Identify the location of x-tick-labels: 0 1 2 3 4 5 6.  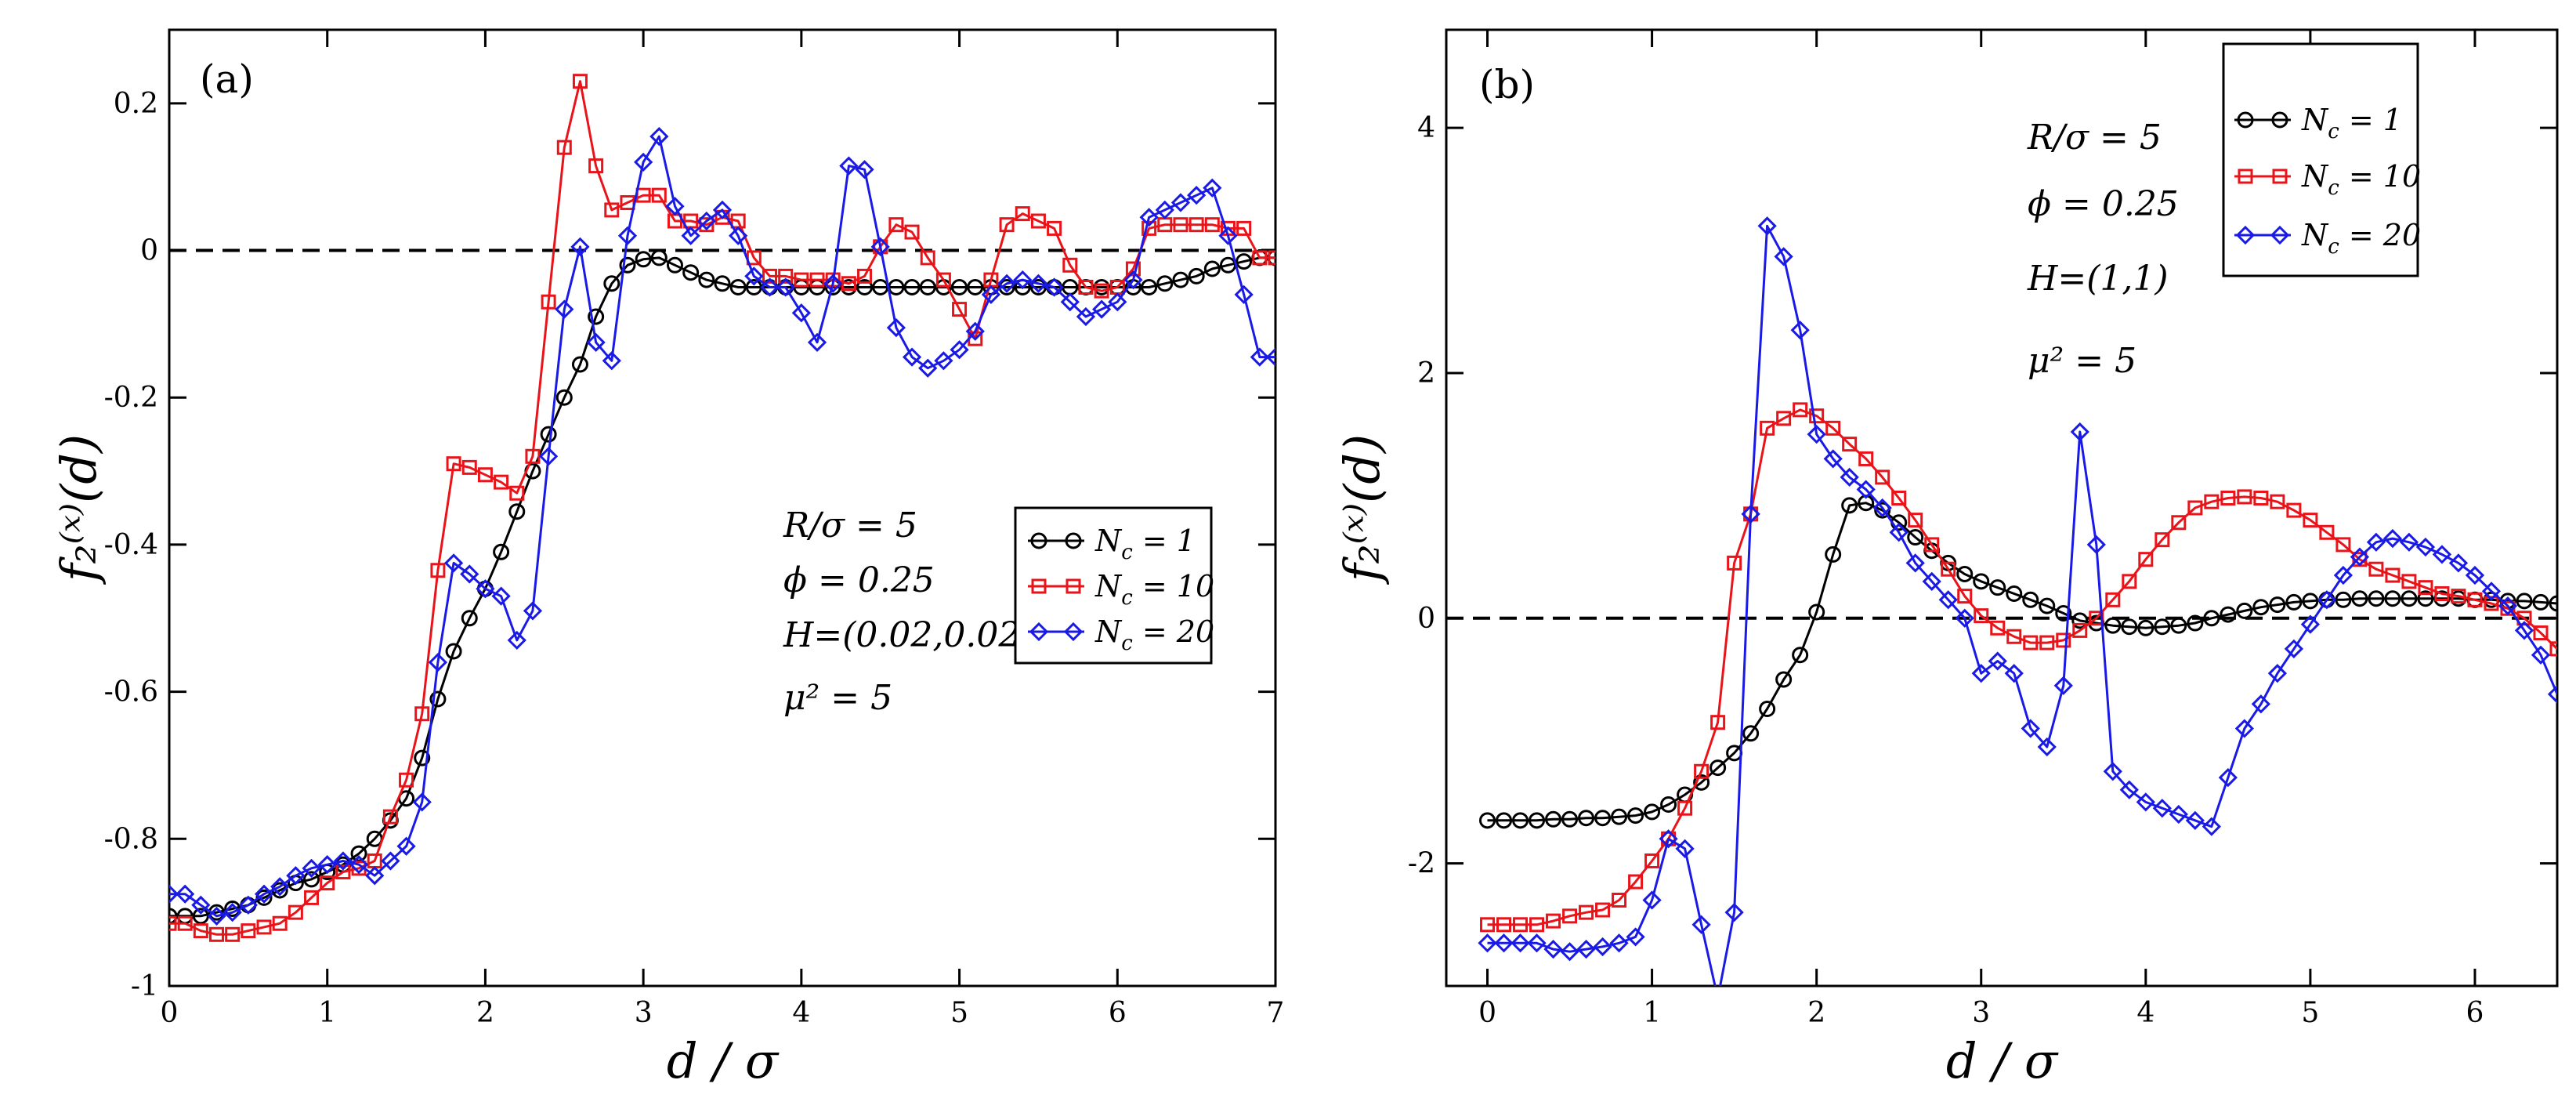
(1981, 1013).